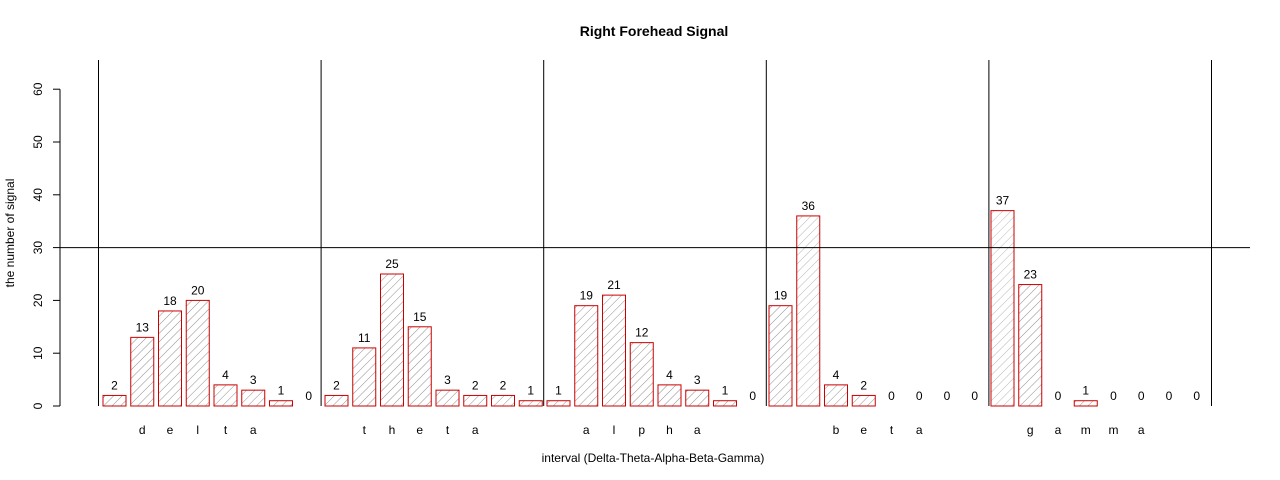 The image size is (1280, 480). Describe the element at coordinates (38, 353) in the screenshot. I see `y-tick-label: 10` at that location.